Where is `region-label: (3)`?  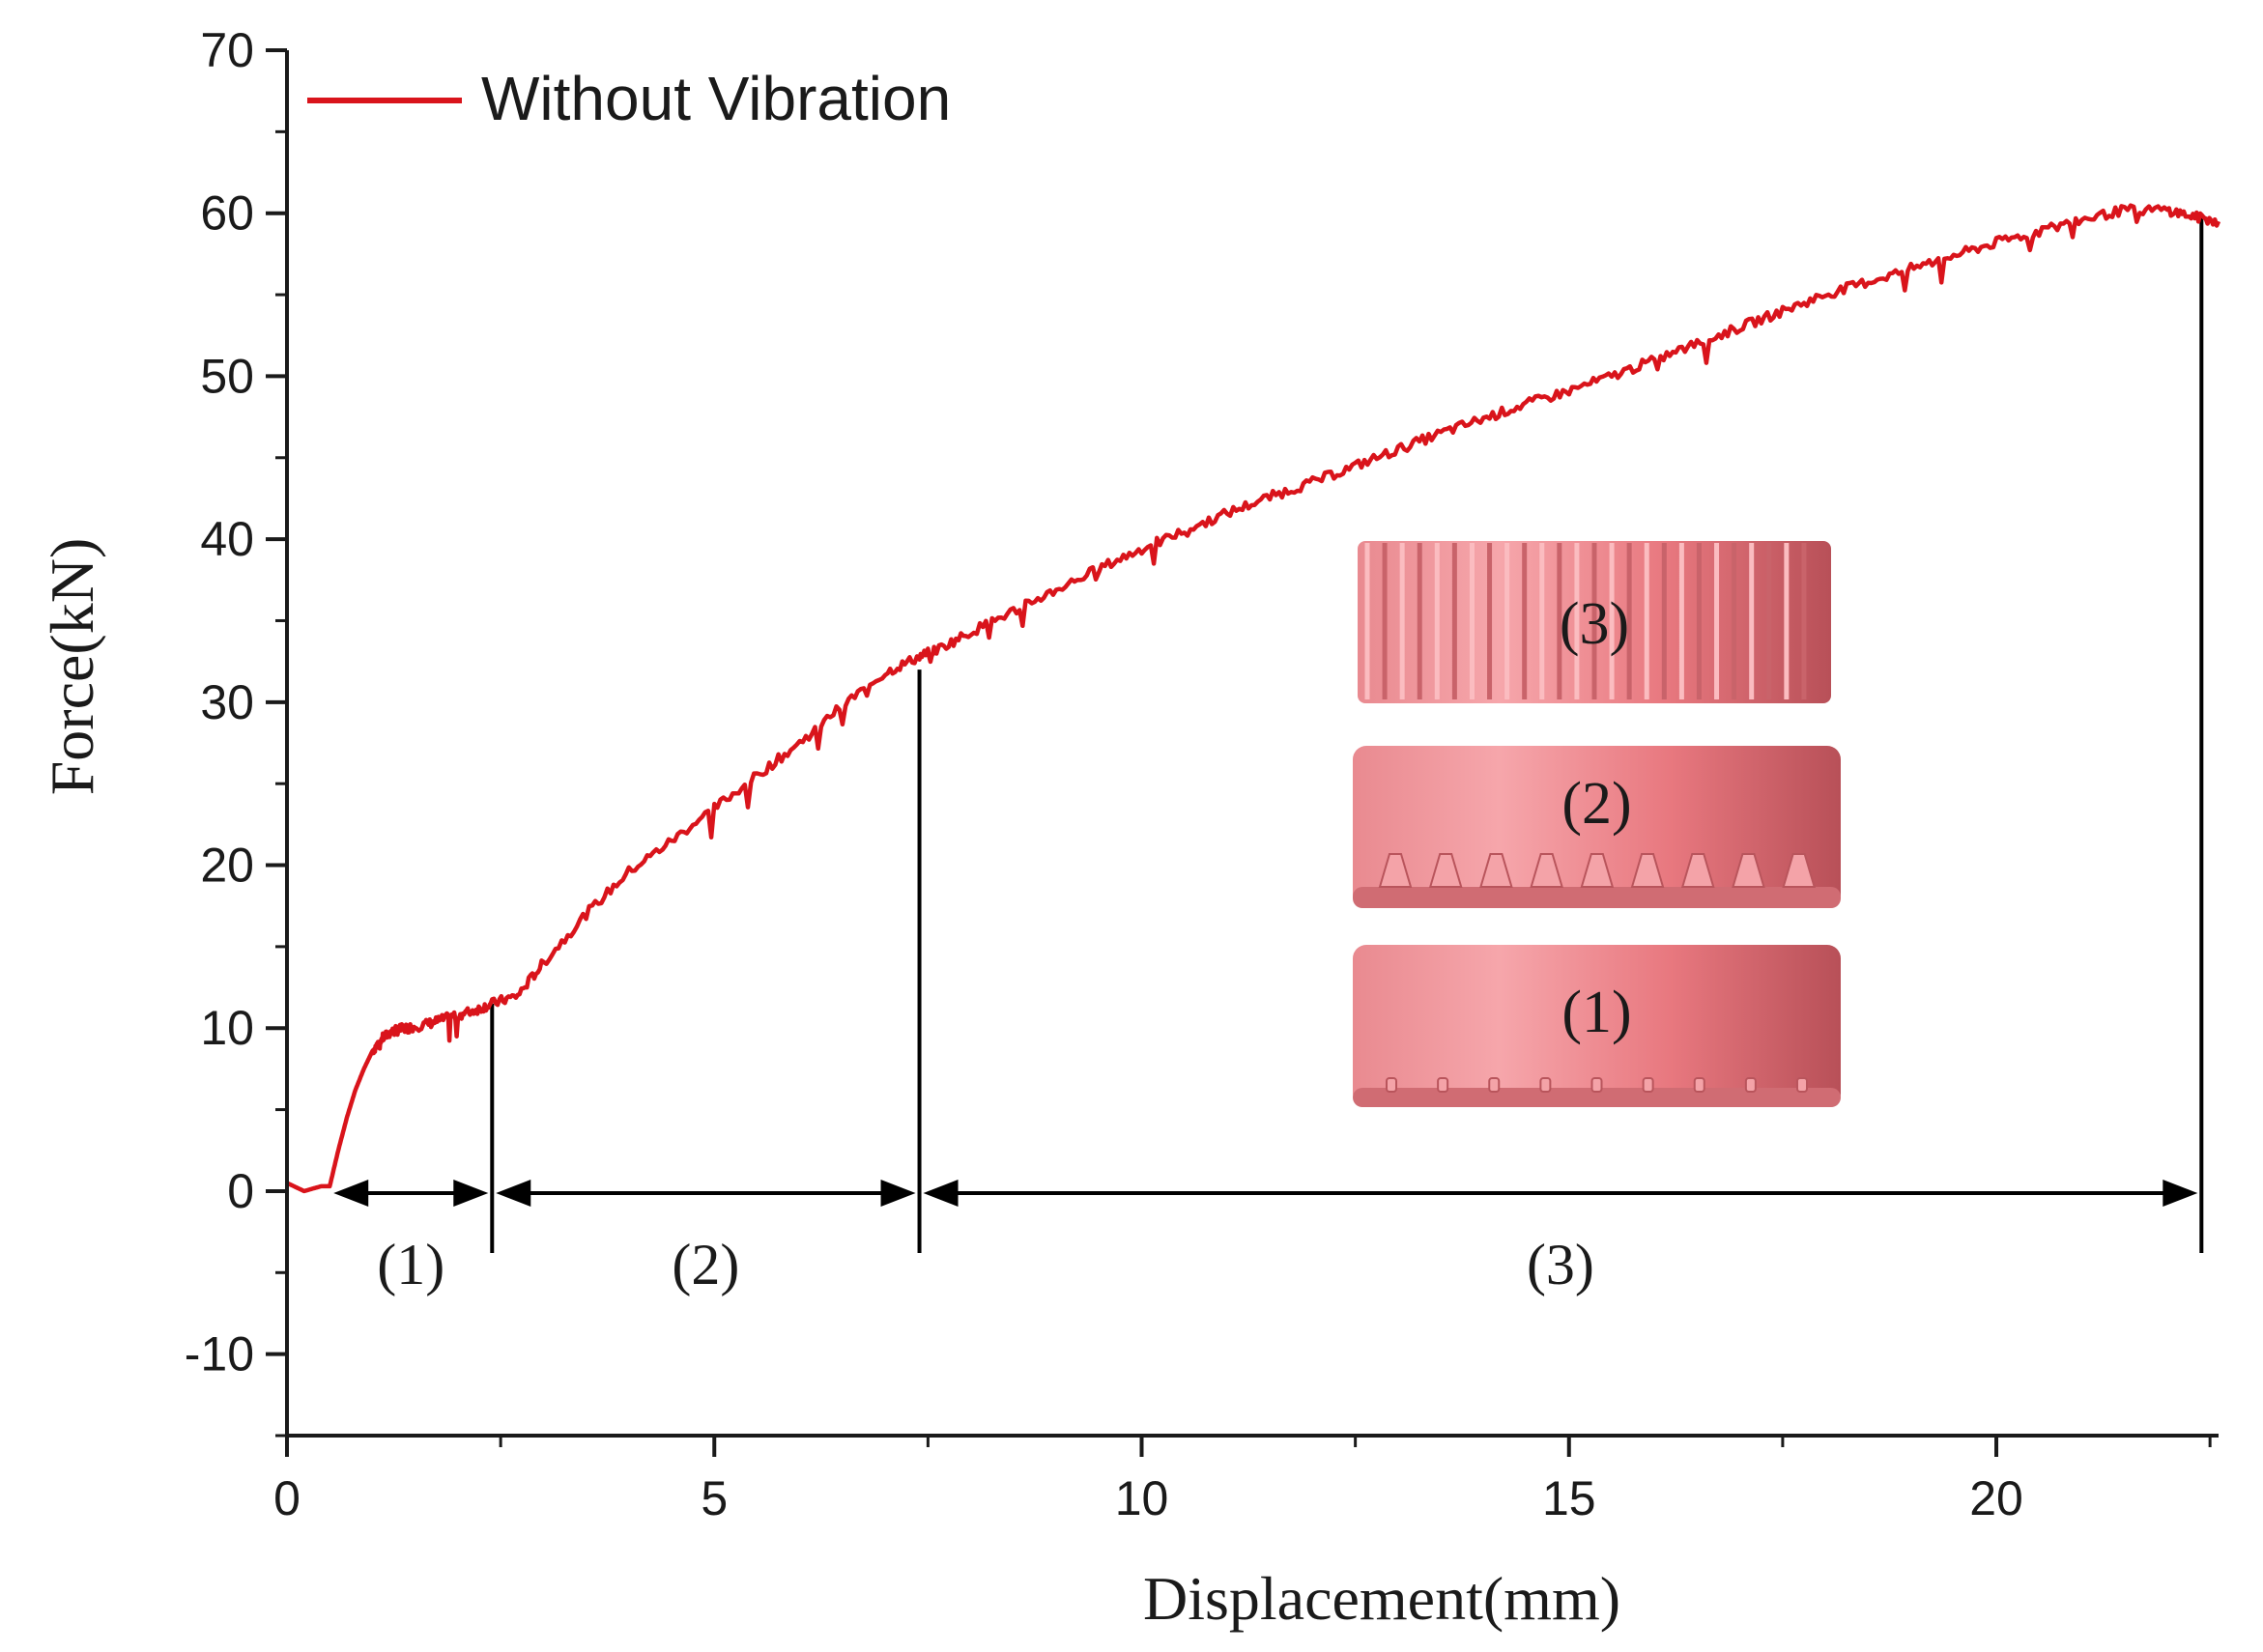 region-label: (3) is located at coordinates (1560, 1264).